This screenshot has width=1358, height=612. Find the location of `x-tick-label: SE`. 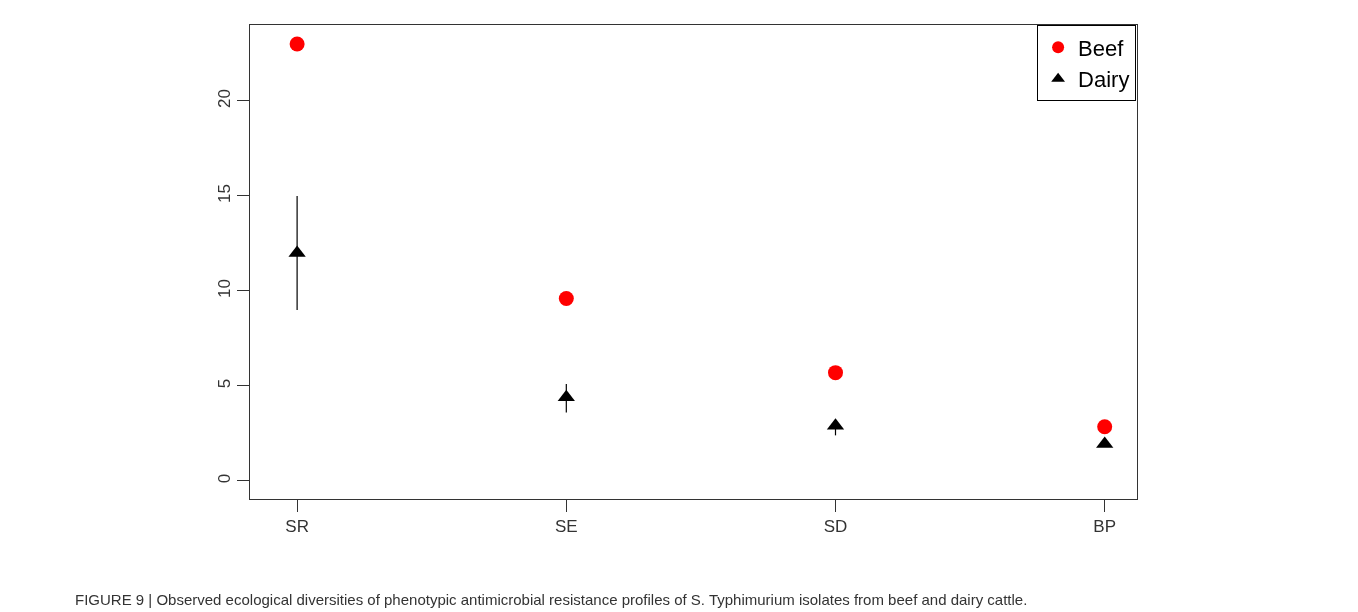

x-tick-label: SE is located at coordinates (566, 527).